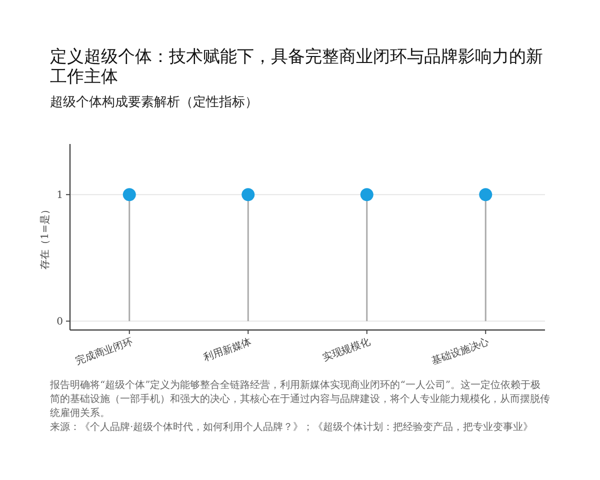  Describe the element at coordinates (154, 102) in the screenshot. I see `chart-subtitle: 超级个体构成要素解析（定性指标）` at that location.